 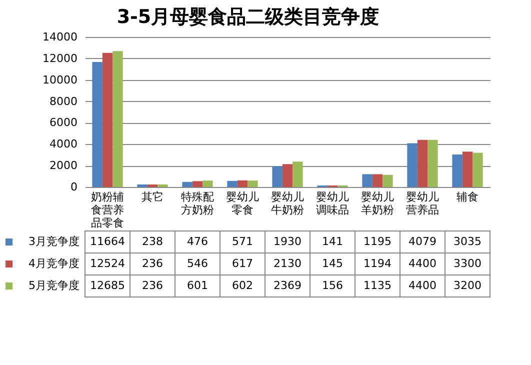 I want to click on y-tick-label: 10000, so click(x=60, y=79).